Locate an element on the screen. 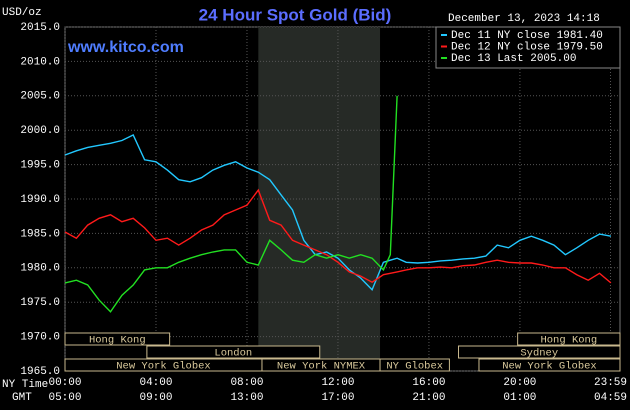  x-tick-label-gmt: 09:00 is located at coordinates (155, 398).